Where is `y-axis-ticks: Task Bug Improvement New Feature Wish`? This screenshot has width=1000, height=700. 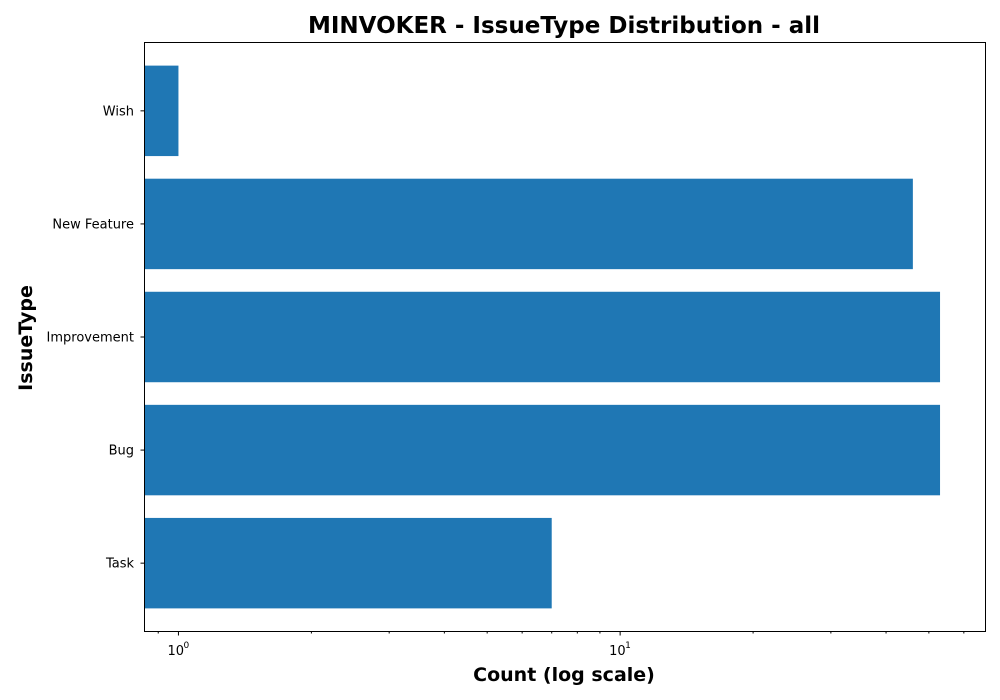 y-axis-ticks: Task Bug Improvement New Feature Wish is located at coordinates (96, 338).